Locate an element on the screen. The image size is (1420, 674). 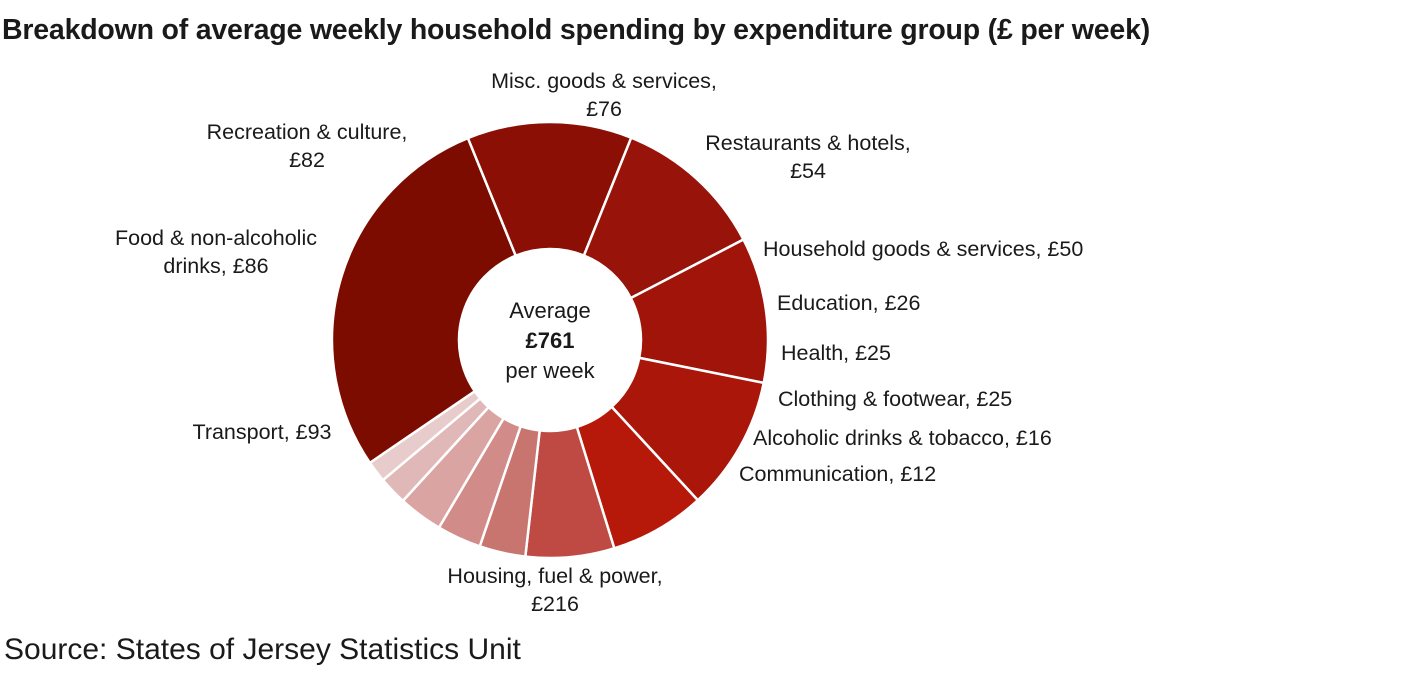
slice-value-label-5: £76 is located at coordinates (604, 109).